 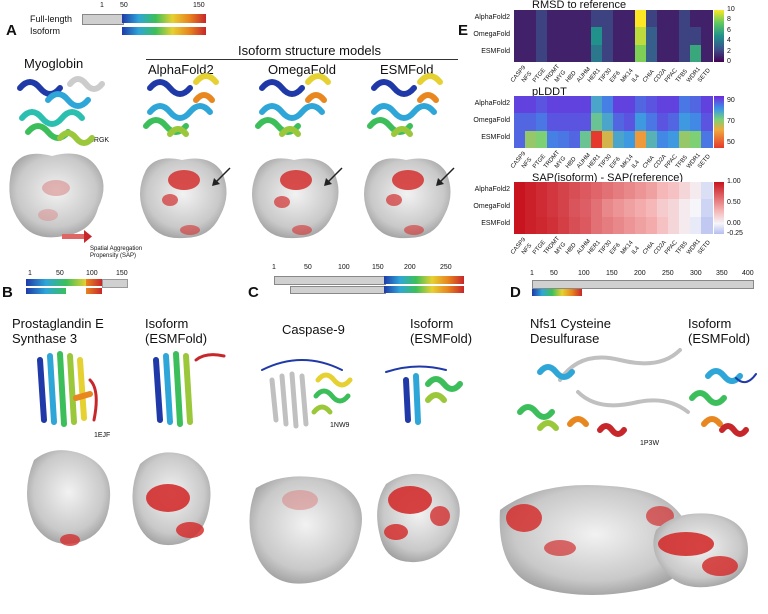 I want to click on d-isoform-line2: (ESMFold), so click(x=719, y=338).